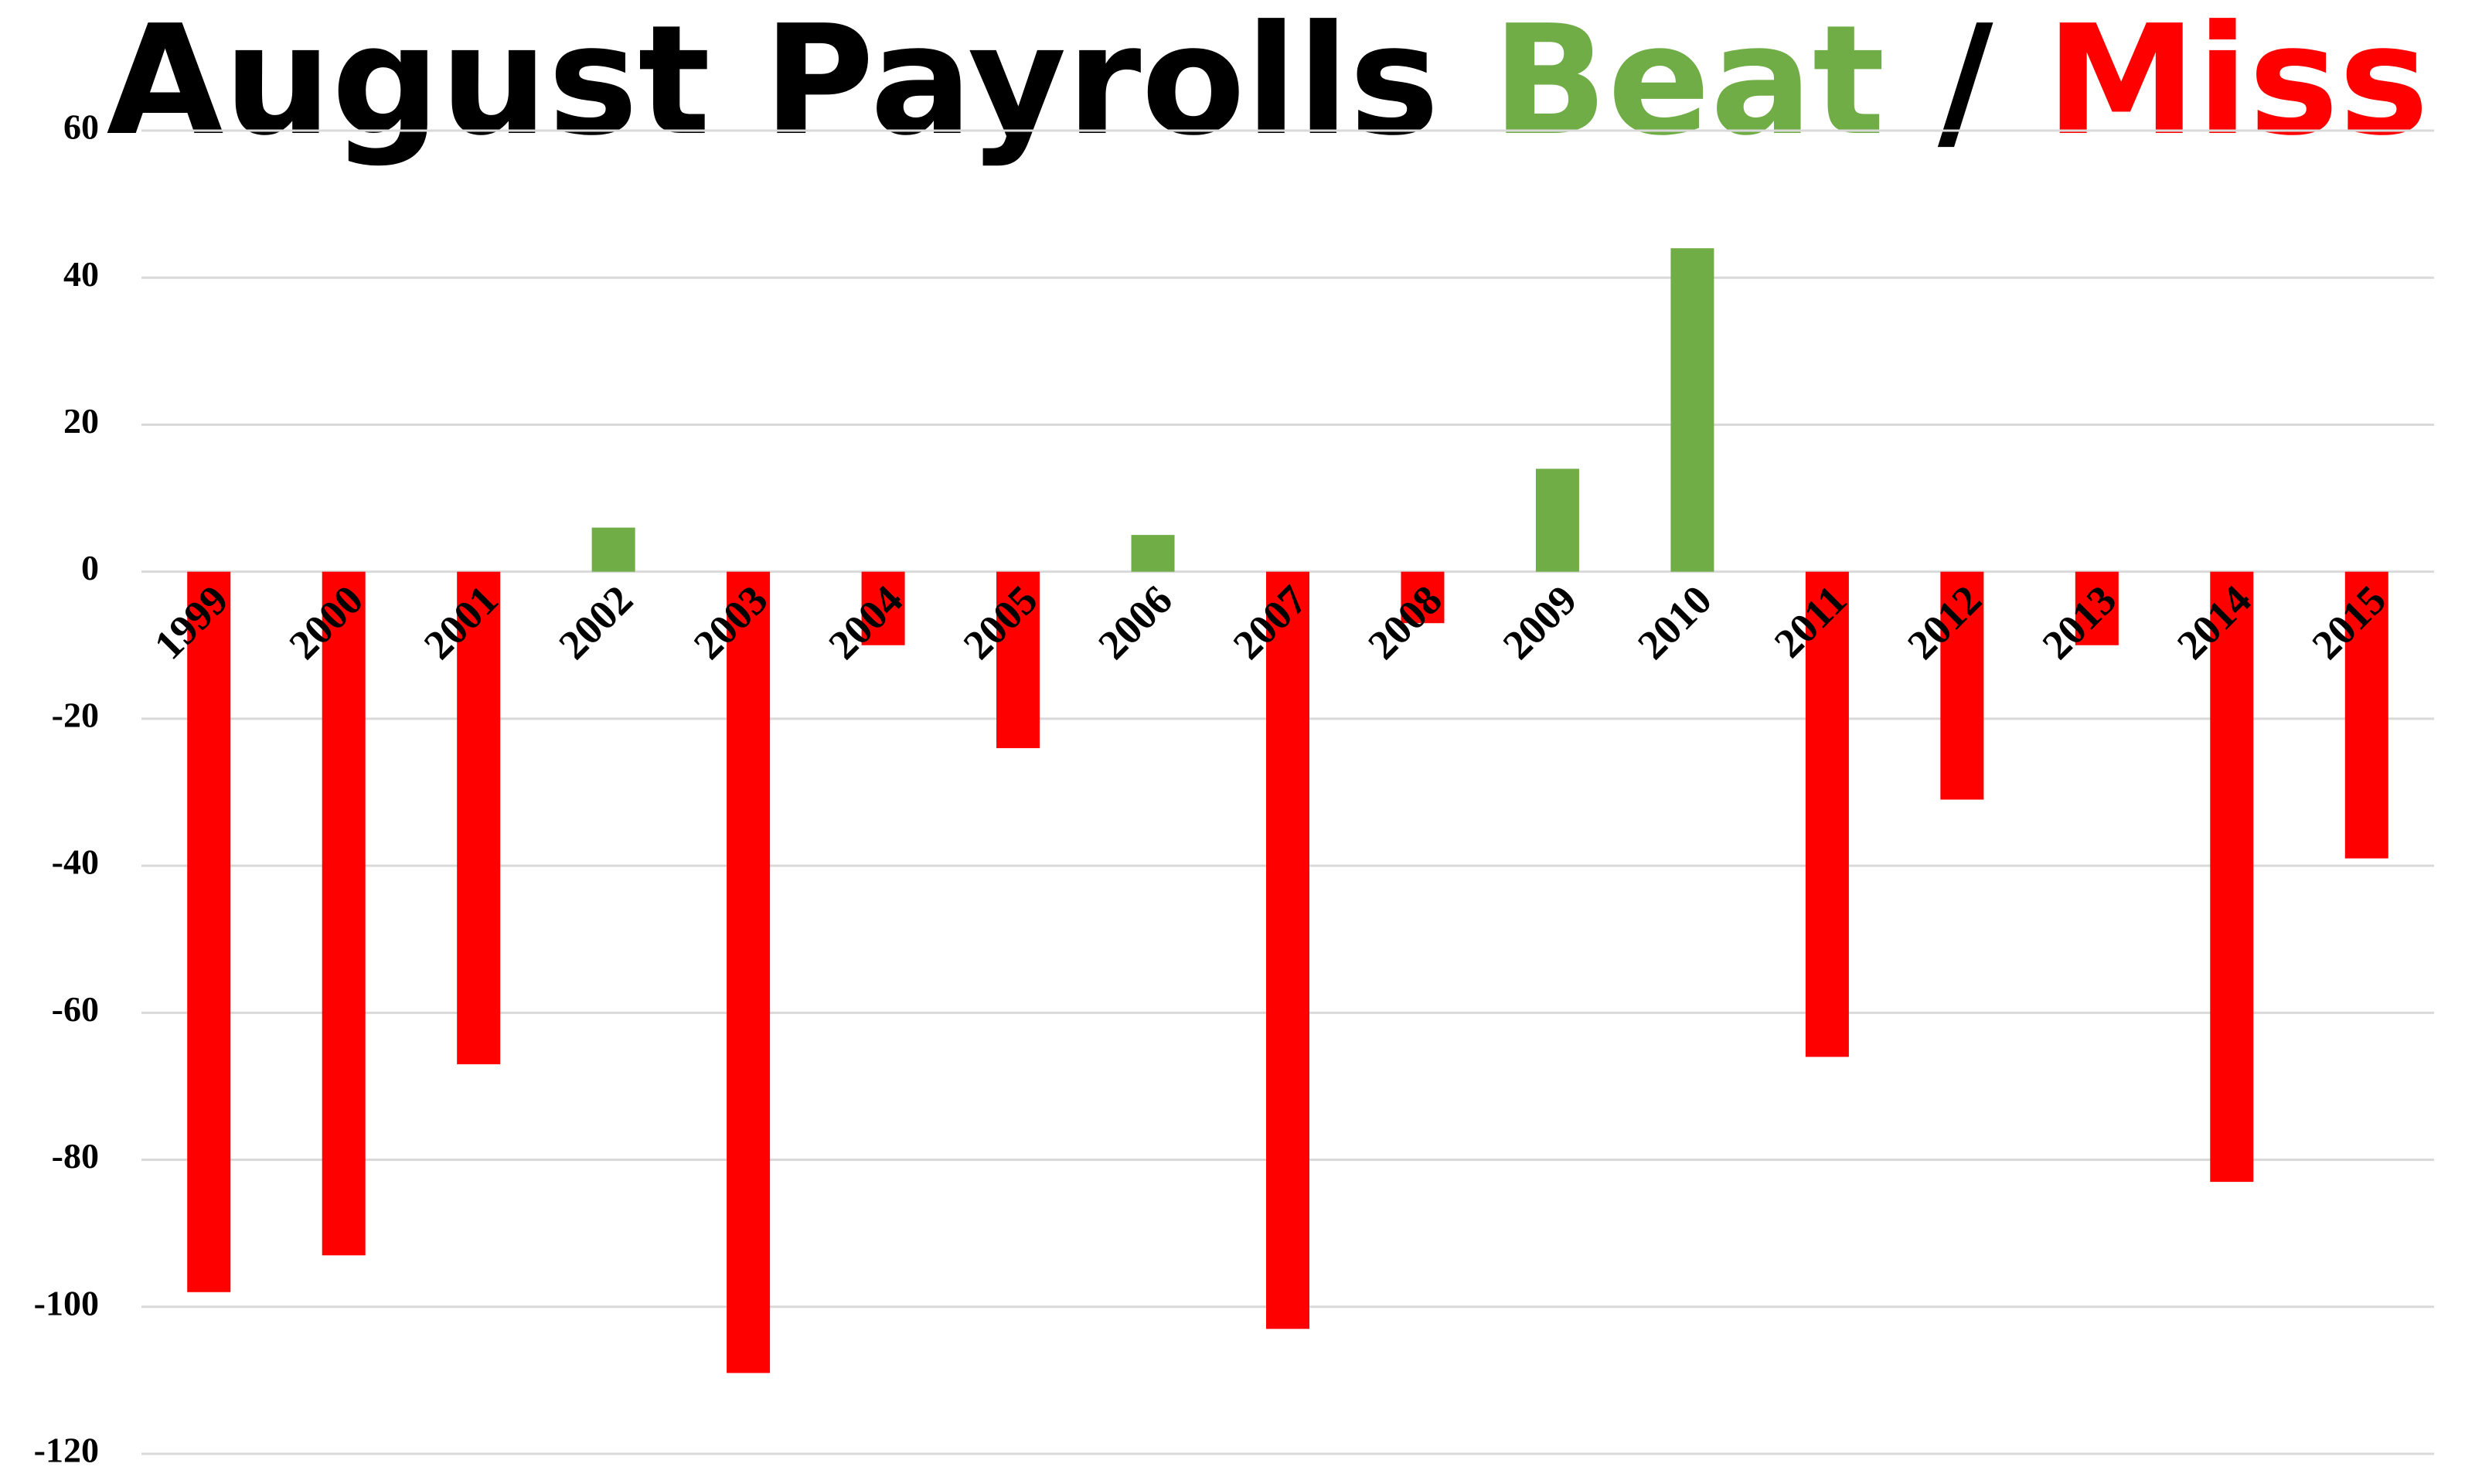  Describe the element at coordinates (67, 1302) in the screenshot. I see `y-tick-label: -100` at that location.